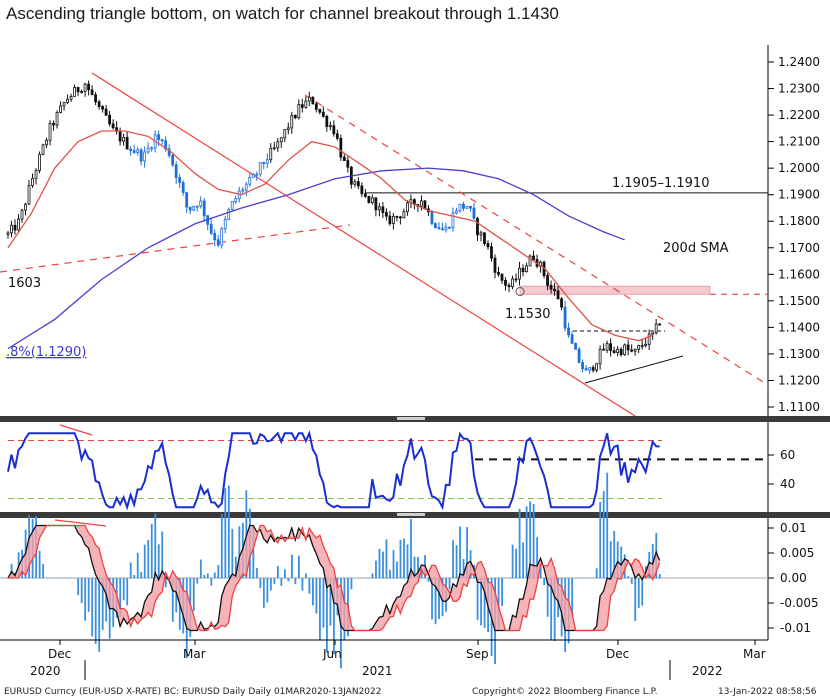  I want to click on fib-label: .8%(1.1290), so click(46, 352).